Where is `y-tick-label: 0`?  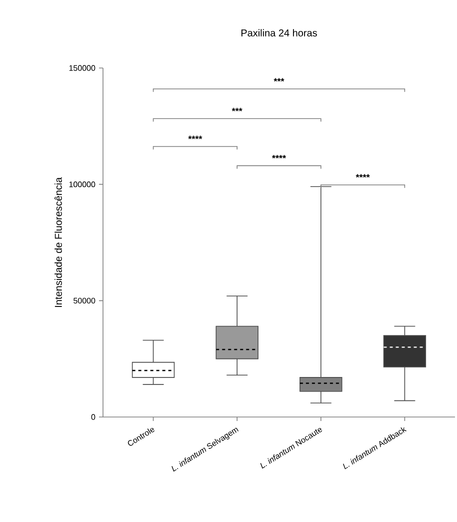
y-tick-label: 0 is located at coordinates (93, 417).